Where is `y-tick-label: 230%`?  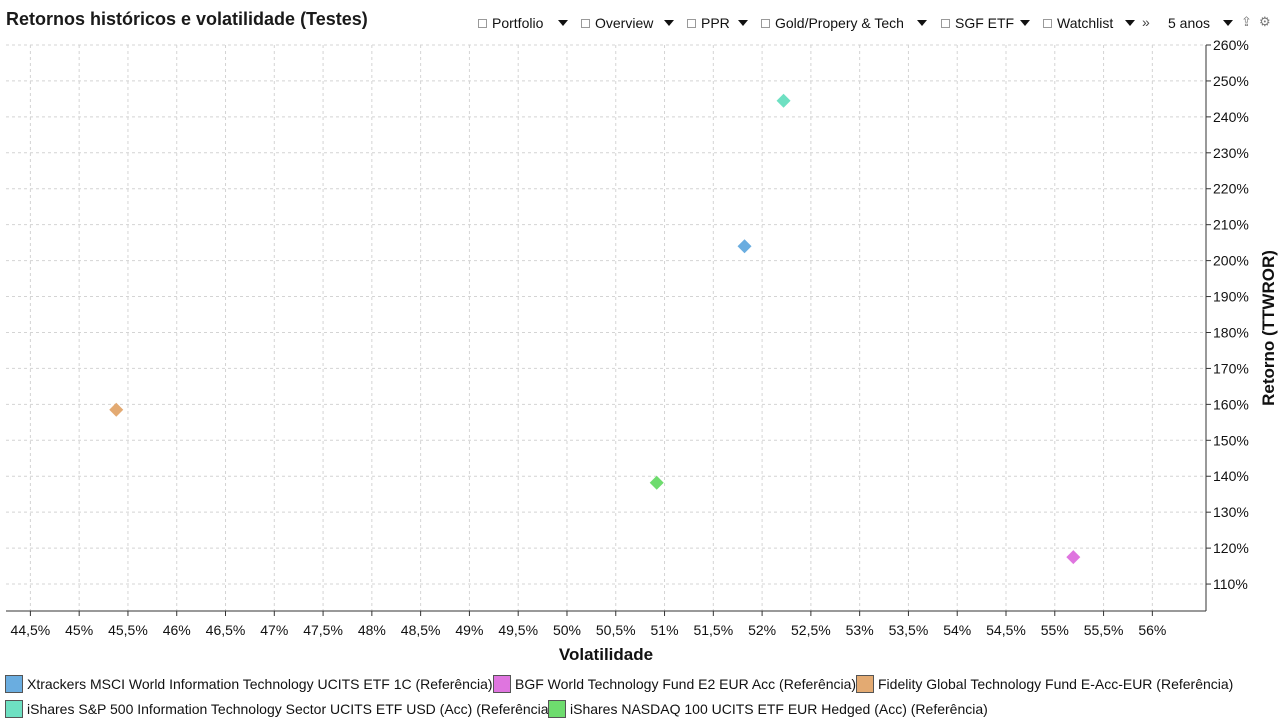
y-tick-label: 230% is located at coordinates (1231, 153).